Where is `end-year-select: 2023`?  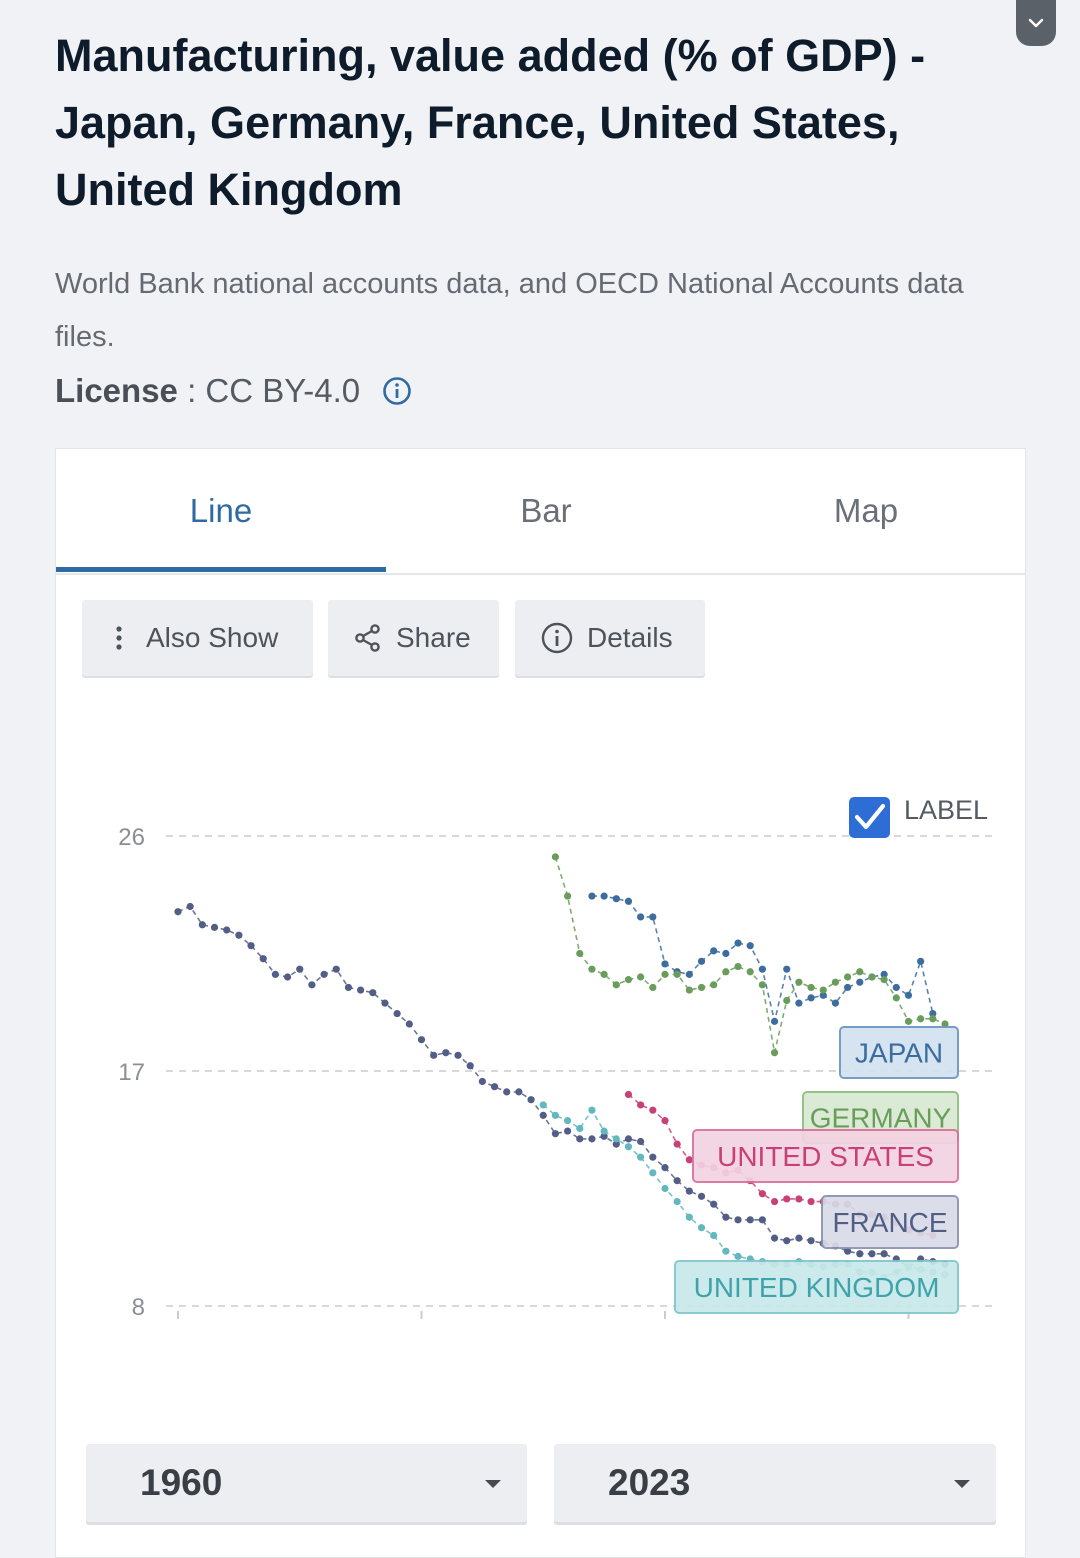 end-year-select: 2023 is located at coordinates (775, 1483).